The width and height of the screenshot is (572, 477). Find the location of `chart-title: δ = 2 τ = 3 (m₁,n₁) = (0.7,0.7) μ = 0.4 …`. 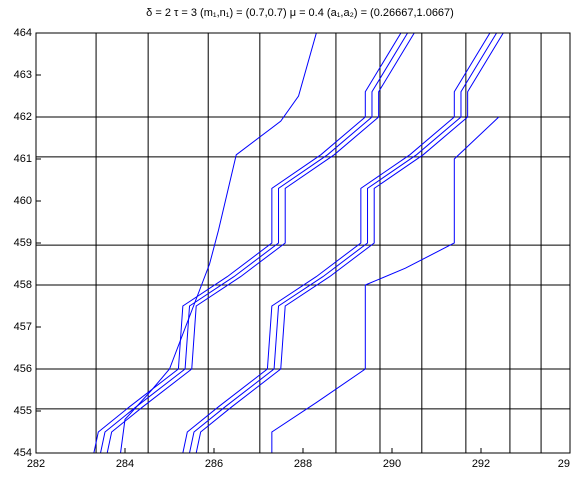

chart-title: δ = 2 τ = 3 (m₁,n₁) = (0.7,0.7) μ = 0.4 … is located at coordinates (300, 13).